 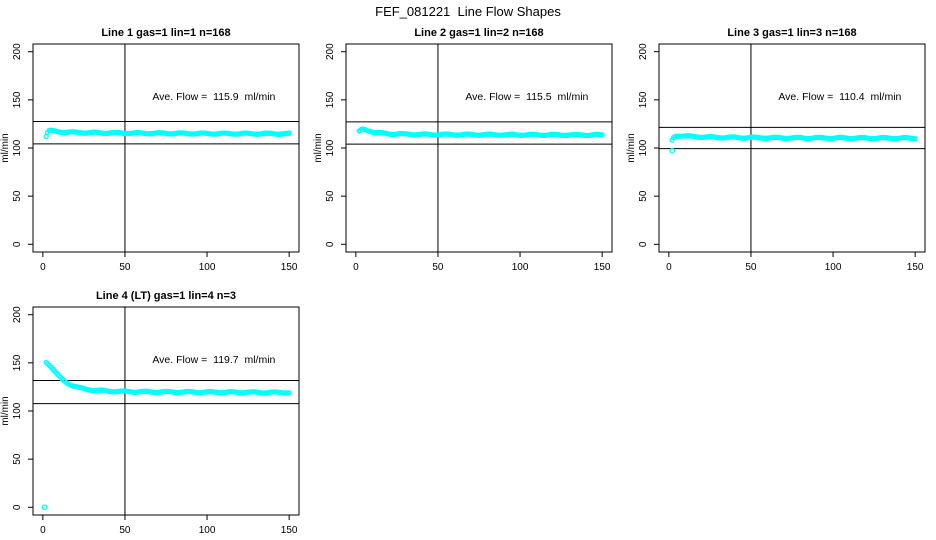 I want to click on subplot-title: Line 4 (LT) gas=1 lin=4 n=3, so click(x=166, y=296).